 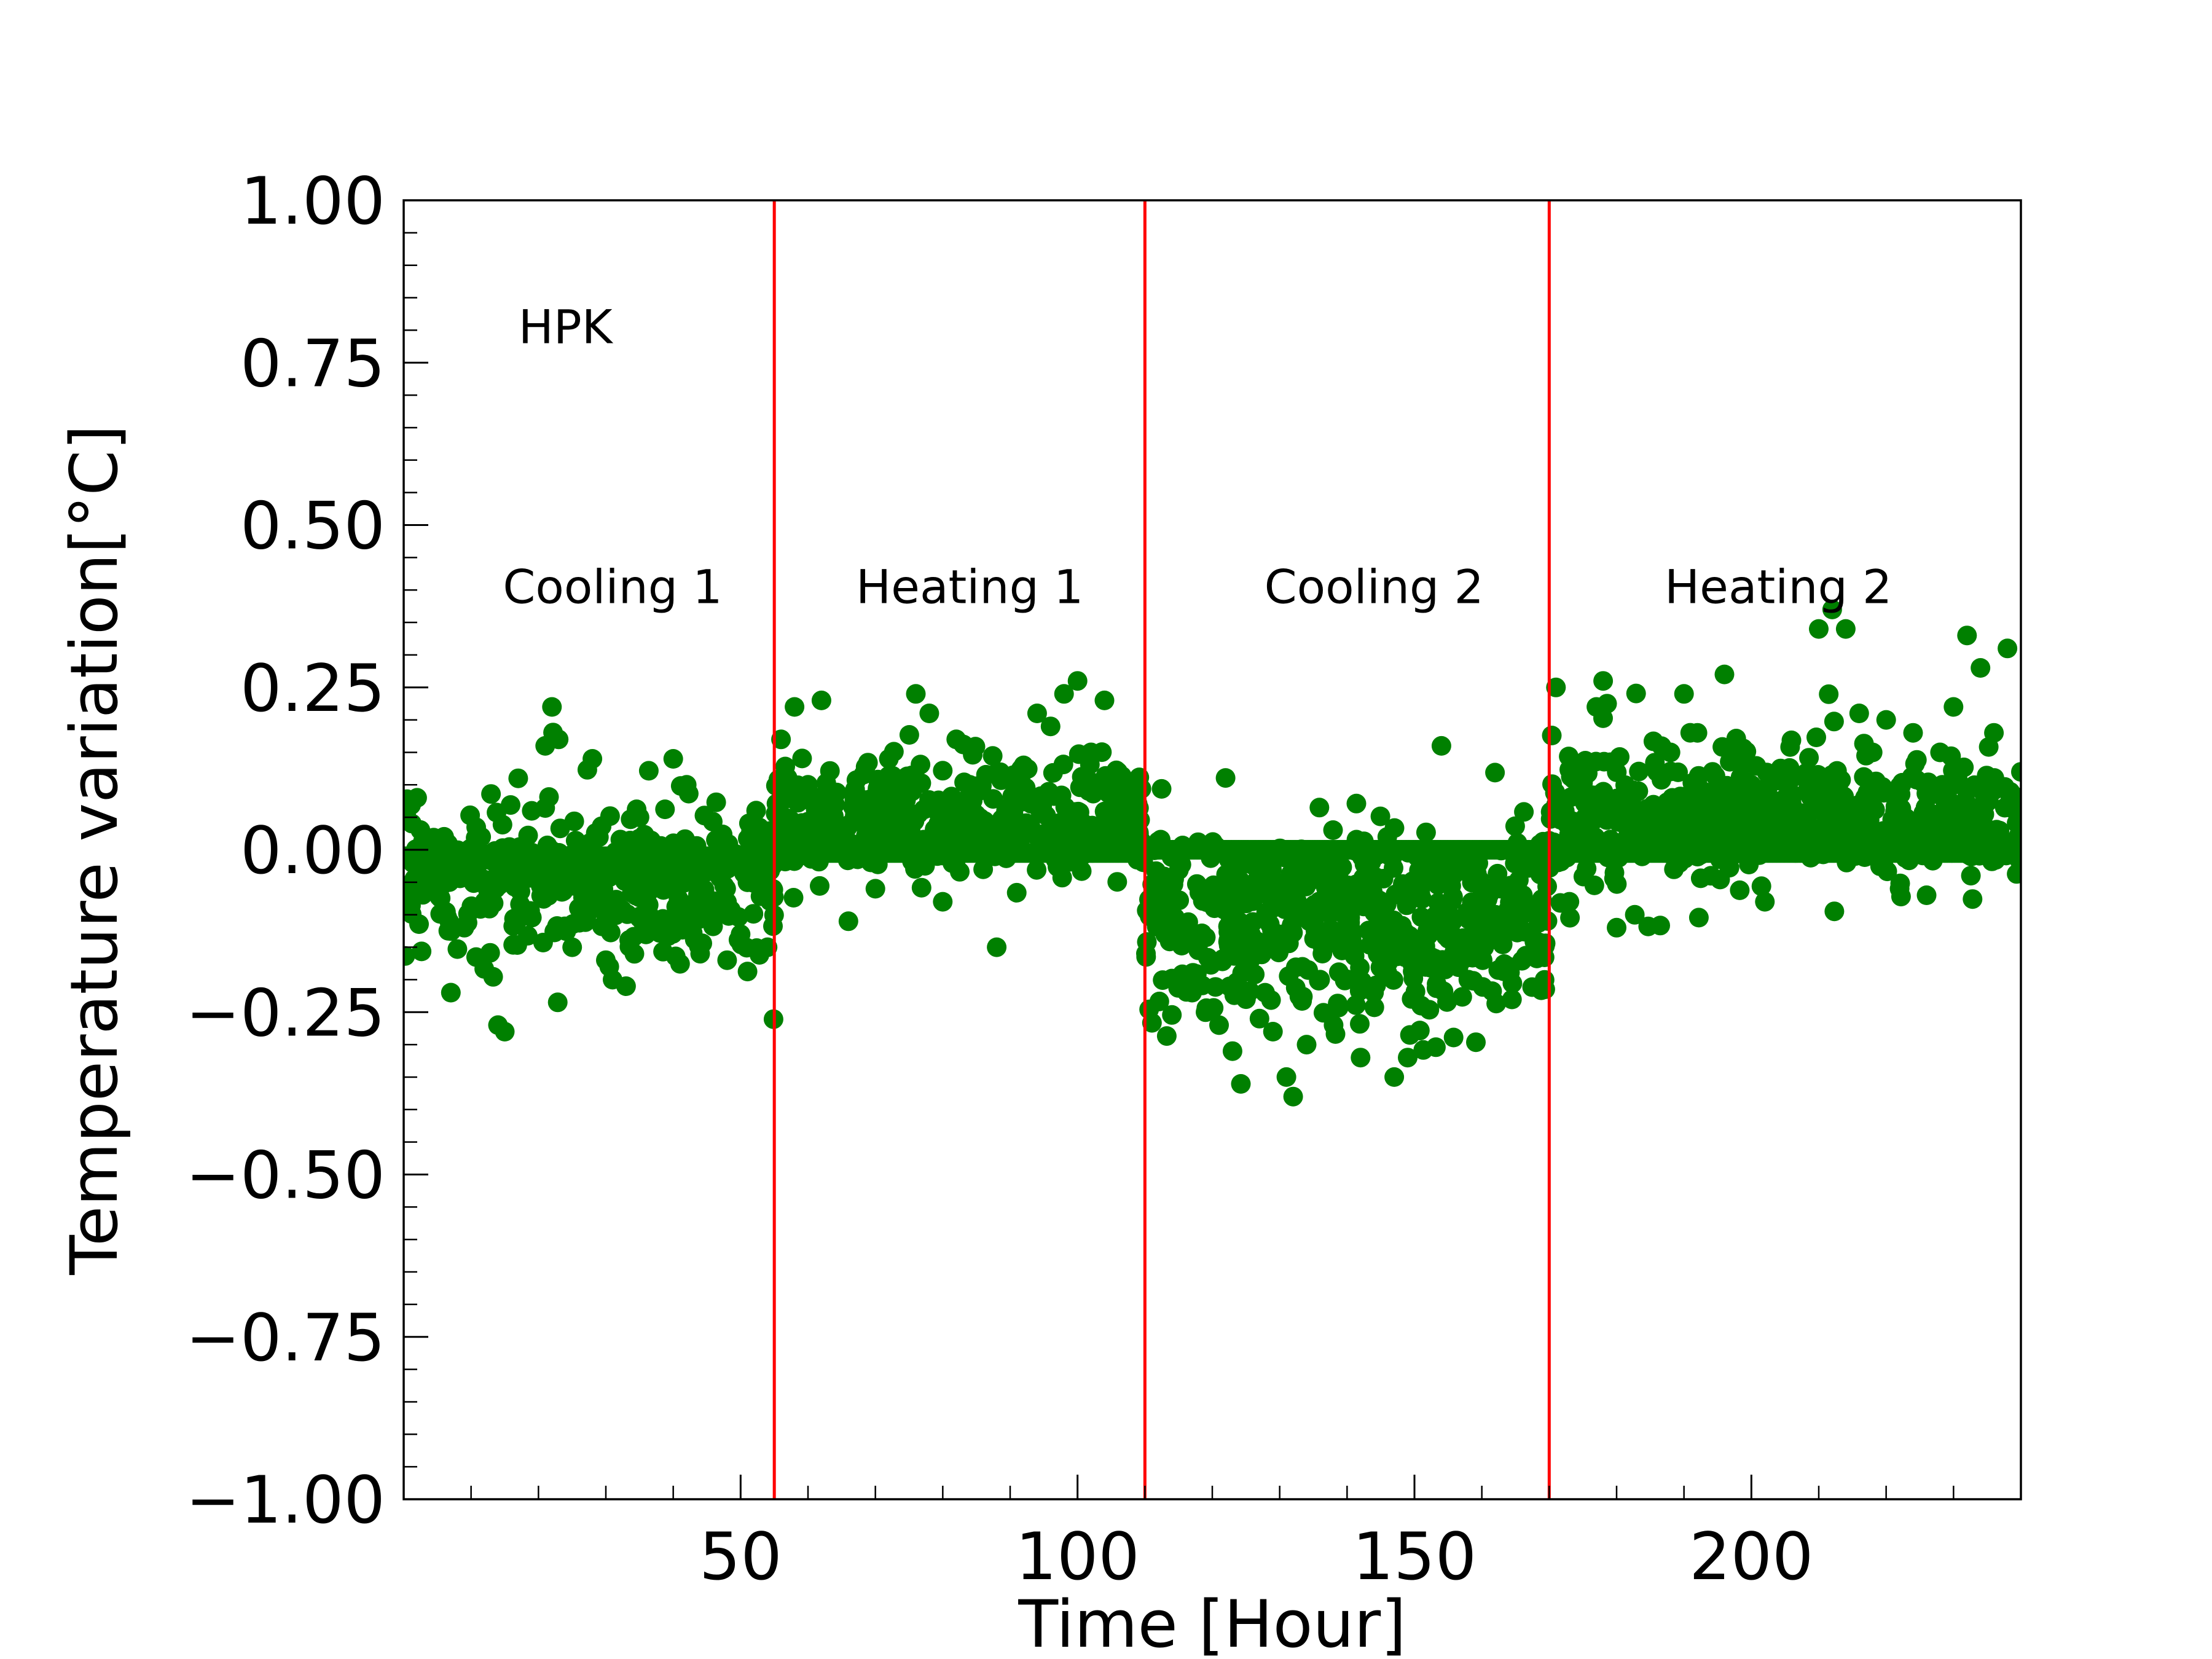 What do you see at coordinates (285, 1176) in the screenshot?
I see `y-tick-label: −0.50` at bounding box center [285, 1176].